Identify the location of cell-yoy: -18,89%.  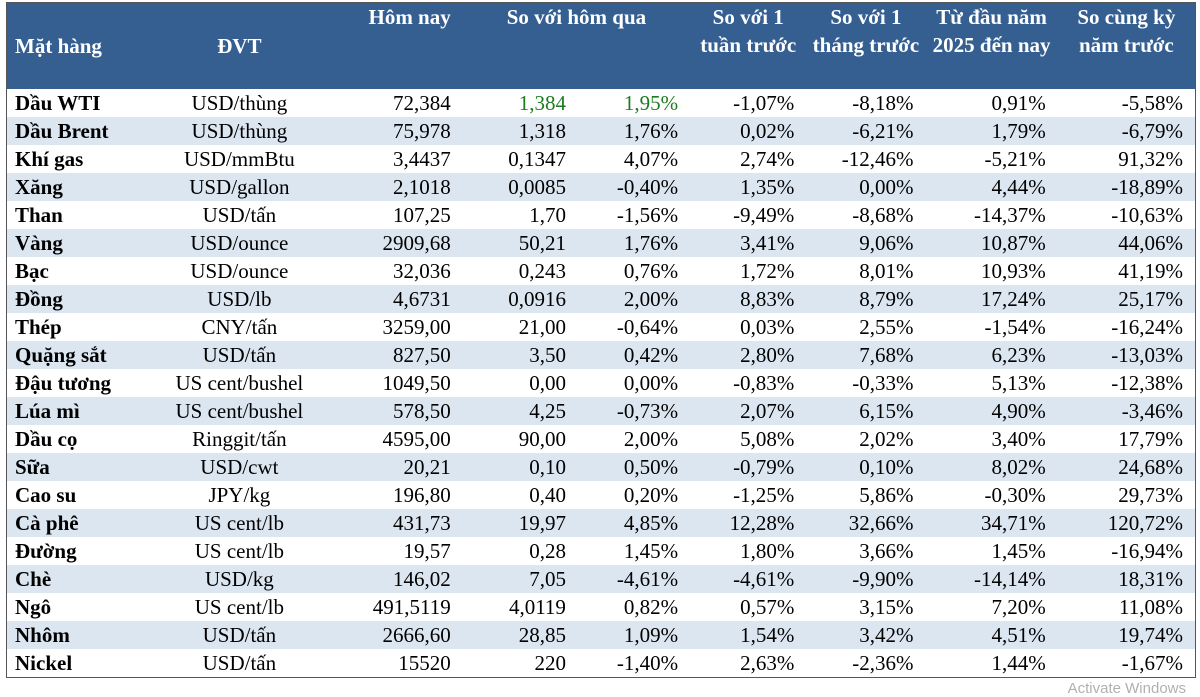
(1126, 187).